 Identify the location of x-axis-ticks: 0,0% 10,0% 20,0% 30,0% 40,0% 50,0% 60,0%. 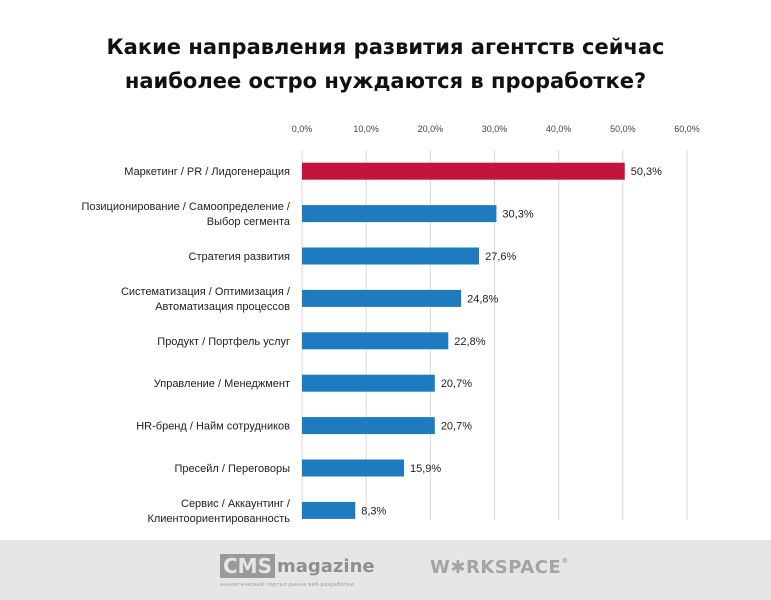
(496, 129).